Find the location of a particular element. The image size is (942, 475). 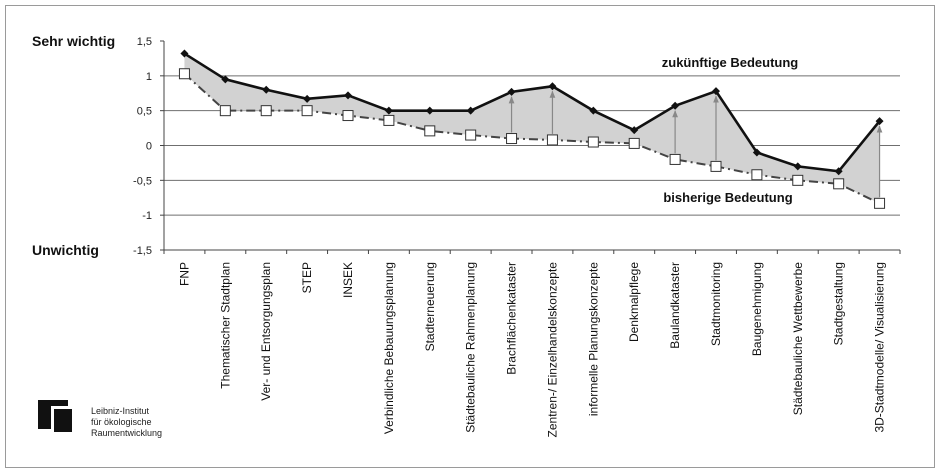

x-tick-label: STEP is located at coordinates (307, 277).